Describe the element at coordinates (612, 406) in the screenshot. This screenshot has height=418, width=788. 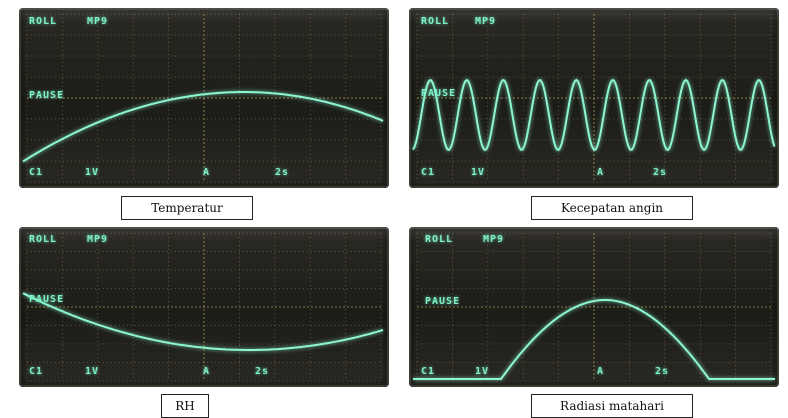
I see `caption-radiasi-matahari: Radiasi matahari` at that location.